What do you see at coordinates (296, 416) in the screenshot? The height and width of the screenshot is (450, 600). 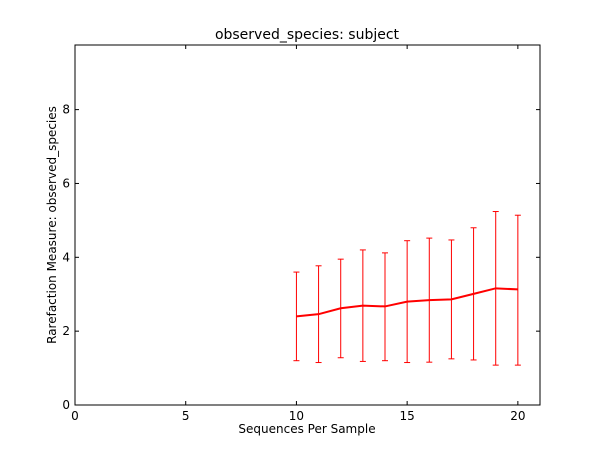 I see `x-tick-label: 10` at bounding box center [296, 416].